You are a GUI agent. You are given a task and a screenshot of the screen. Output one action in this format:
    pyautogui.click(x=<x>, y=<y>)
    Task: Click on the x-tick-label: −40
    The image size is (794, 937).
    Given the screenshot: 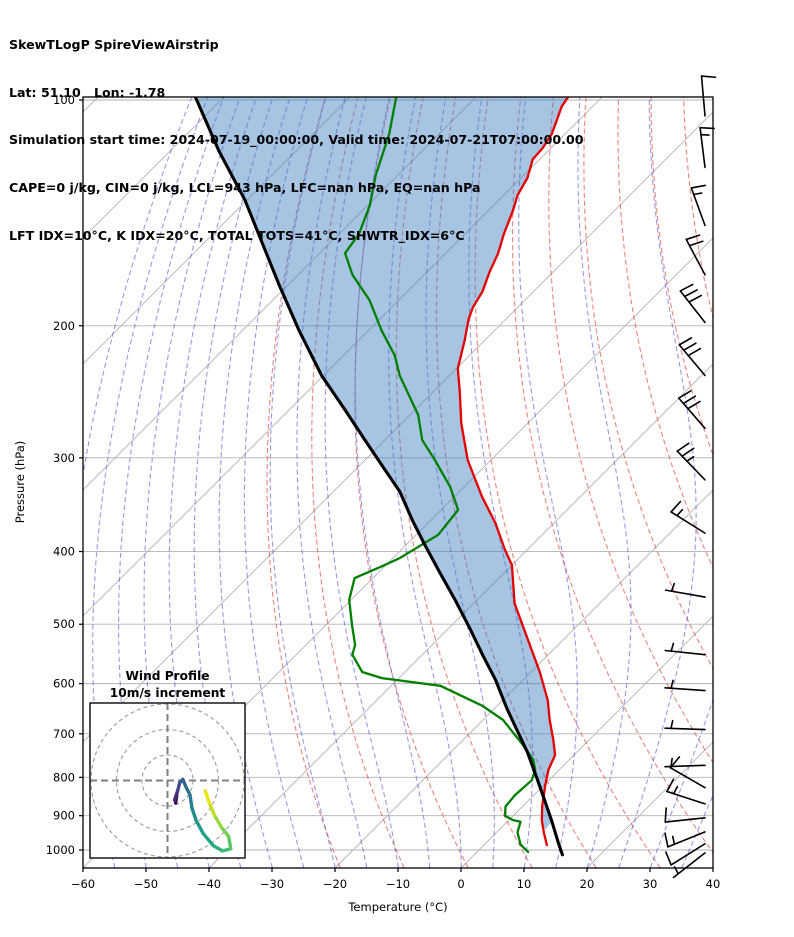 What is the action you would take?
    pyautogui.click(x=209, y=884)
    